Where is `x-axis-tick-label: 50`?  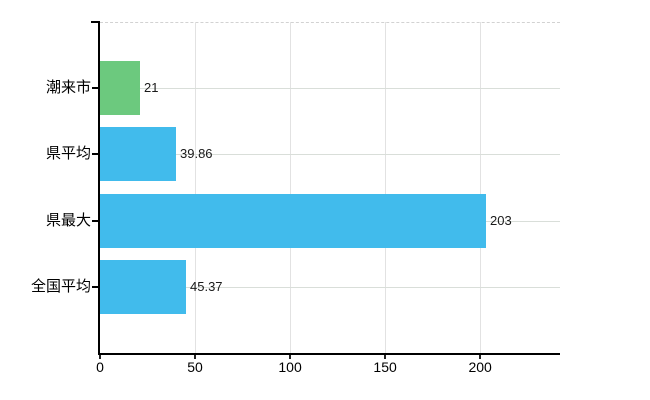
x-axis-tick-label: 50 is located at coordinates (195, 367).